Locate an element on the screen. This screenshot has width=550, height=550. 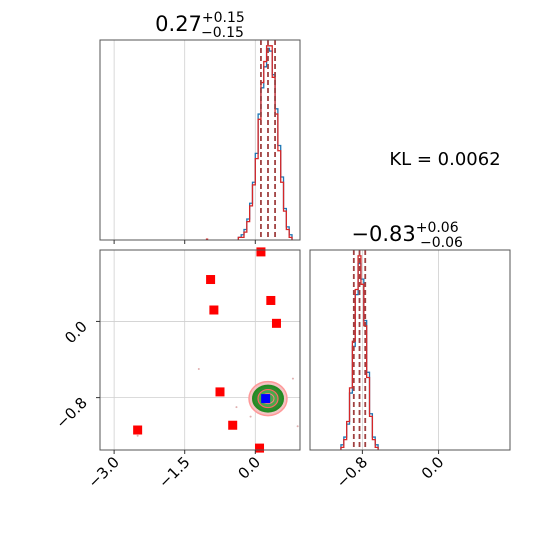
right-hist-title-sup: +0.06 is located at coordinates (437, 228).